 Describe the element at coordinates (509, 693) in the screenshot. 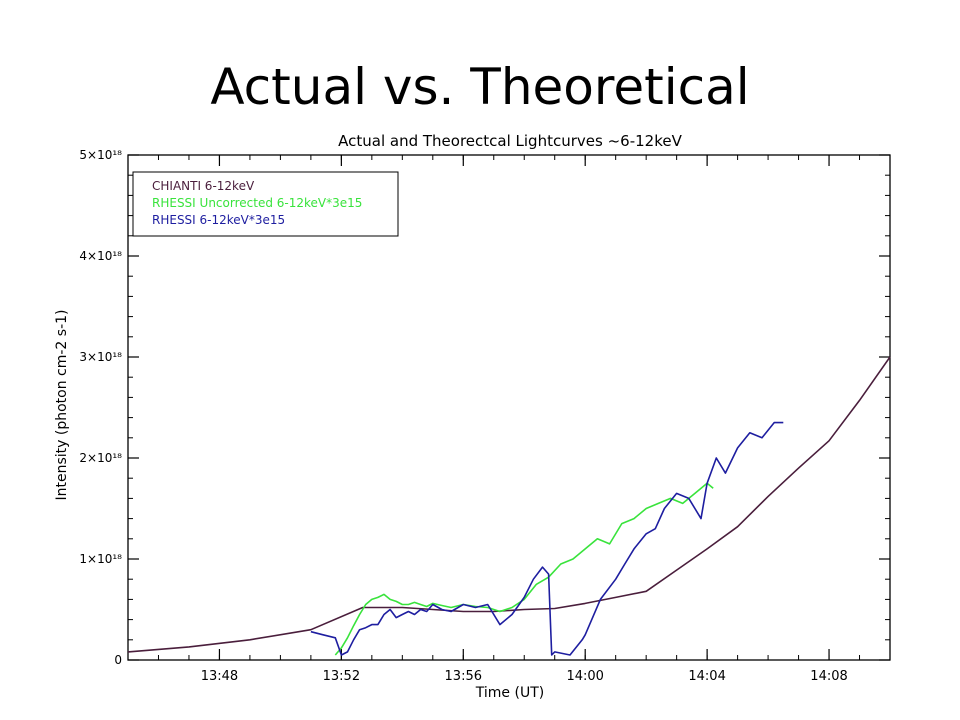

I see `x-axis-label: Time (UT)` at that location.